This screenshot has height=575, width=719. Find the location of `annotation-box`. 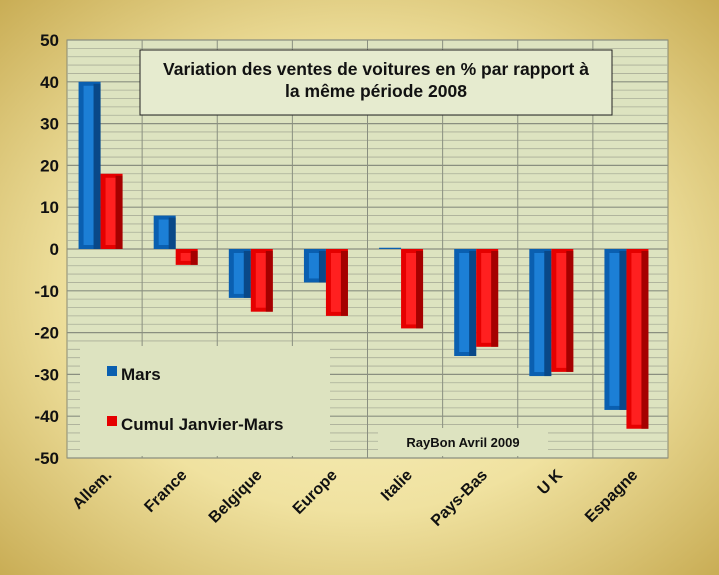

annotation-box is located at coordinates (463, 442).